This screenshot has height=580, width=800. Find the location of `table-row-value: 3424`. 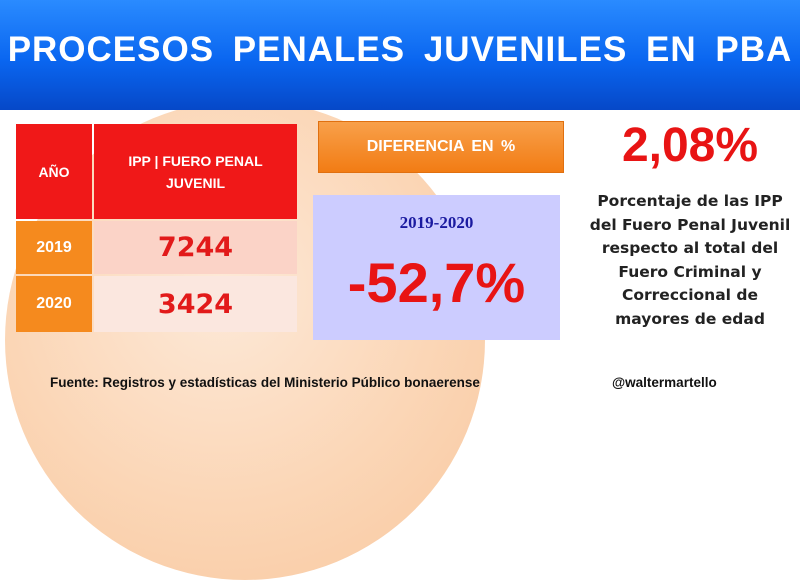

table-row-value: 3424 is located at coordinates (195, 304).